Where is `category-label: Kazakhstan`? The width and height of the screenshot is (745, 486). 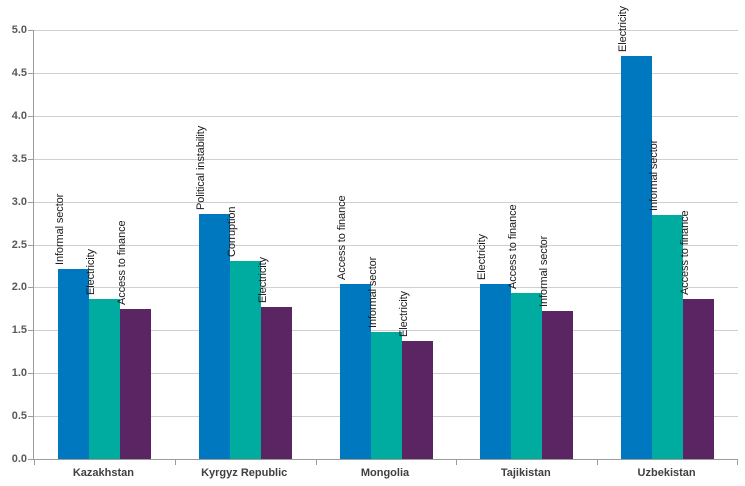 category-label: Kazakhstan is located at coordinates (103, 473).